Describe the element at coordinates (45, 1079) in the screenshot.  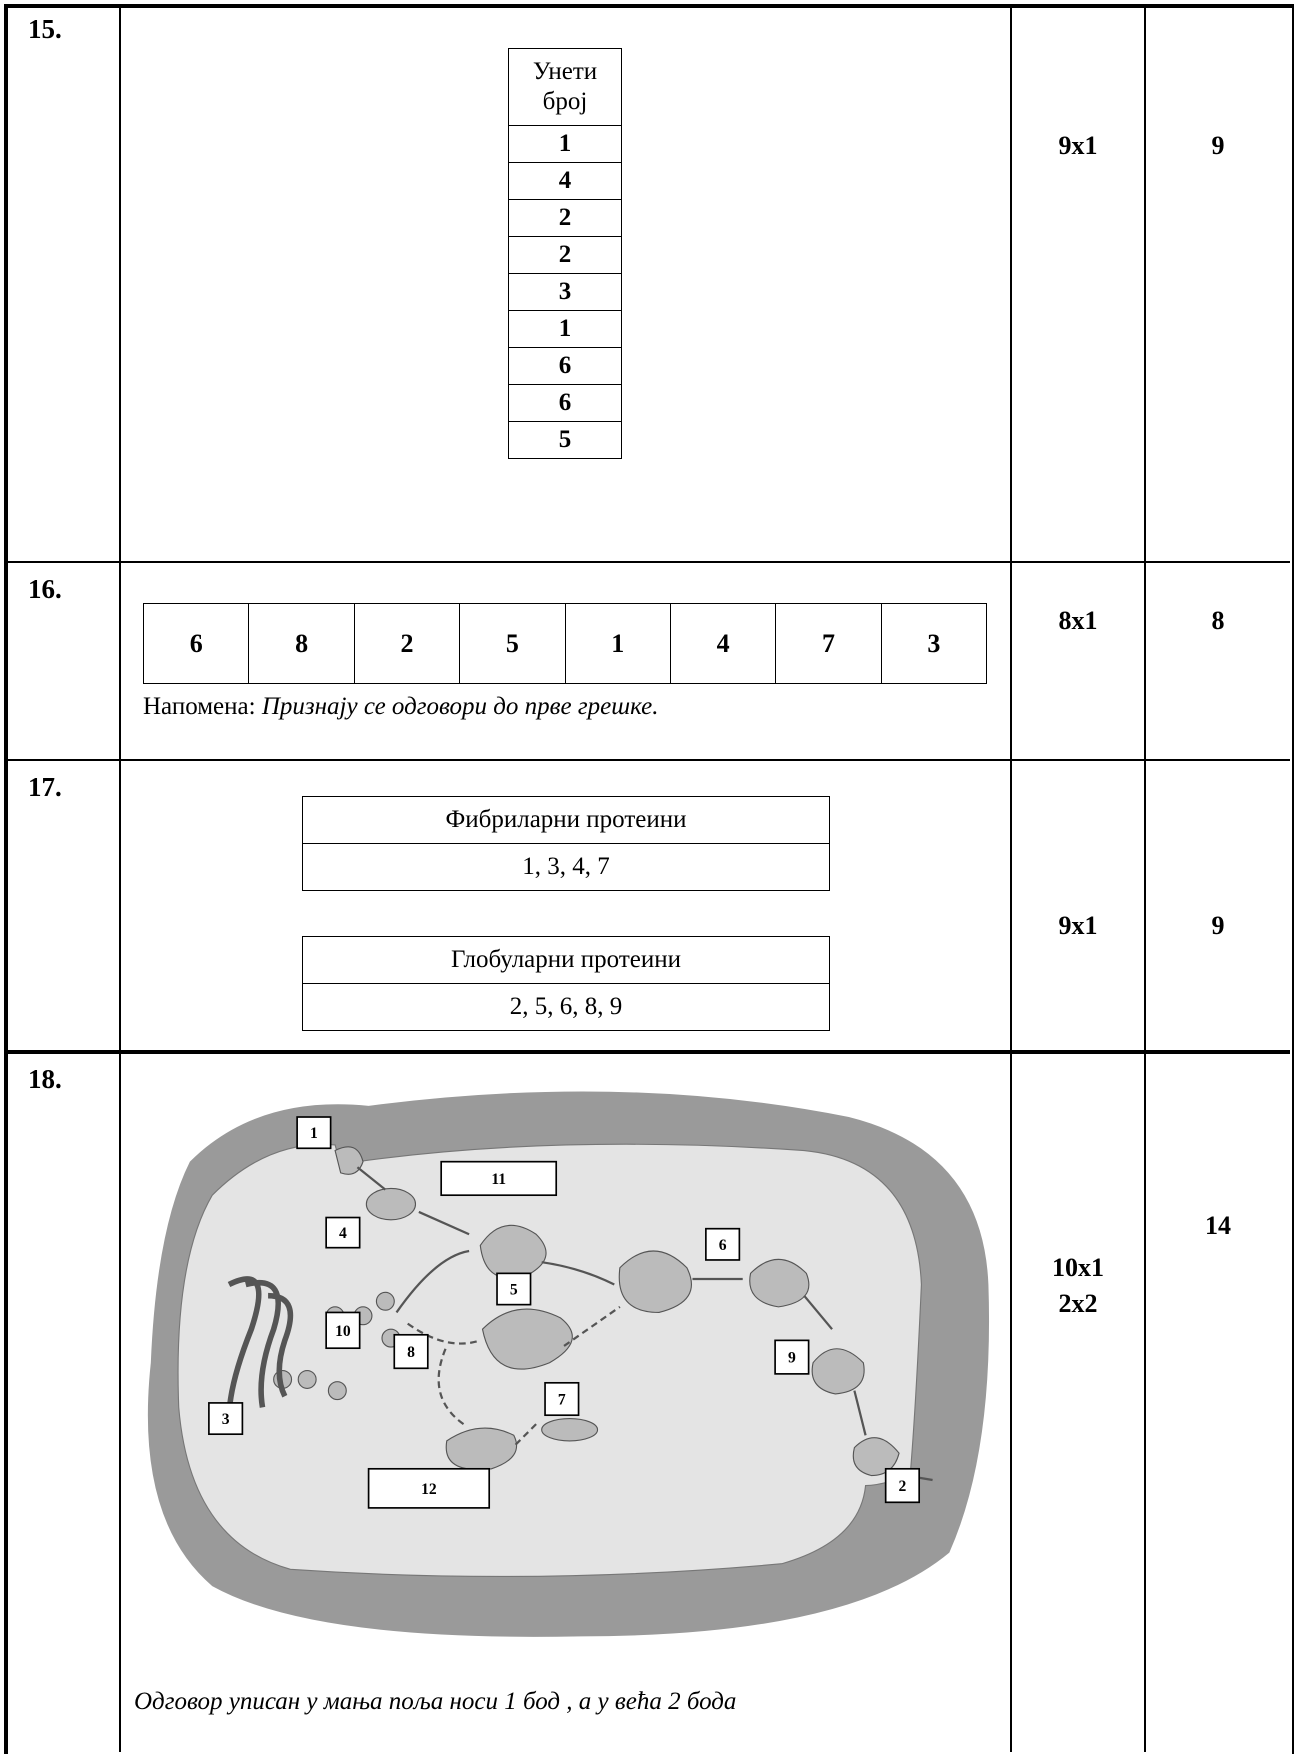
I see `row-number: 18.` at that location.